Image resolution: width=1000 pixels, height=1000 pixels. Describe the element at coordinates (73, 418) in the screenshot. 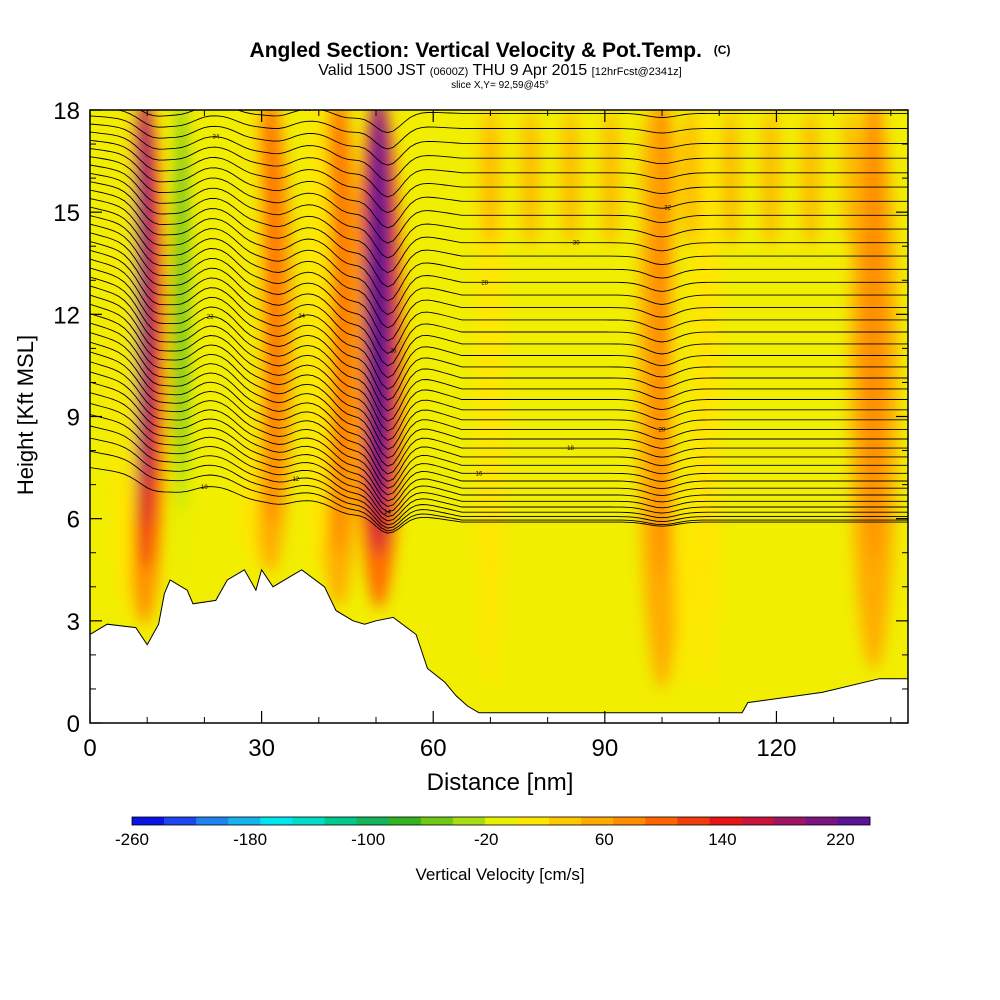

I see `y-tick-label-3: 9` at that location.